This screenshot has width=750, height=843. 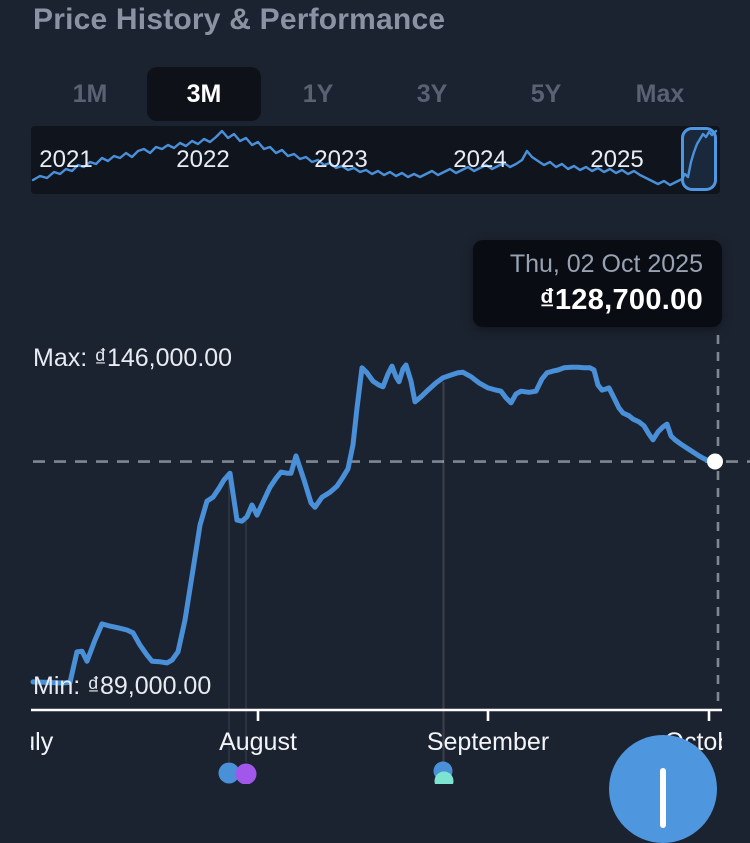 I want to click on time-range-tab-bar: 1M 3M 1Y 3Y 5Y Max, so click(x=375, y=94).